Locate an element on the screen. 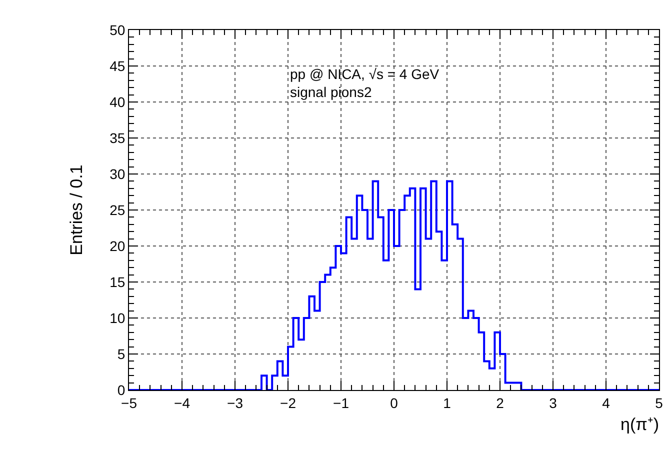  x-tick-label: −2 is located at coordinates (288, 402).